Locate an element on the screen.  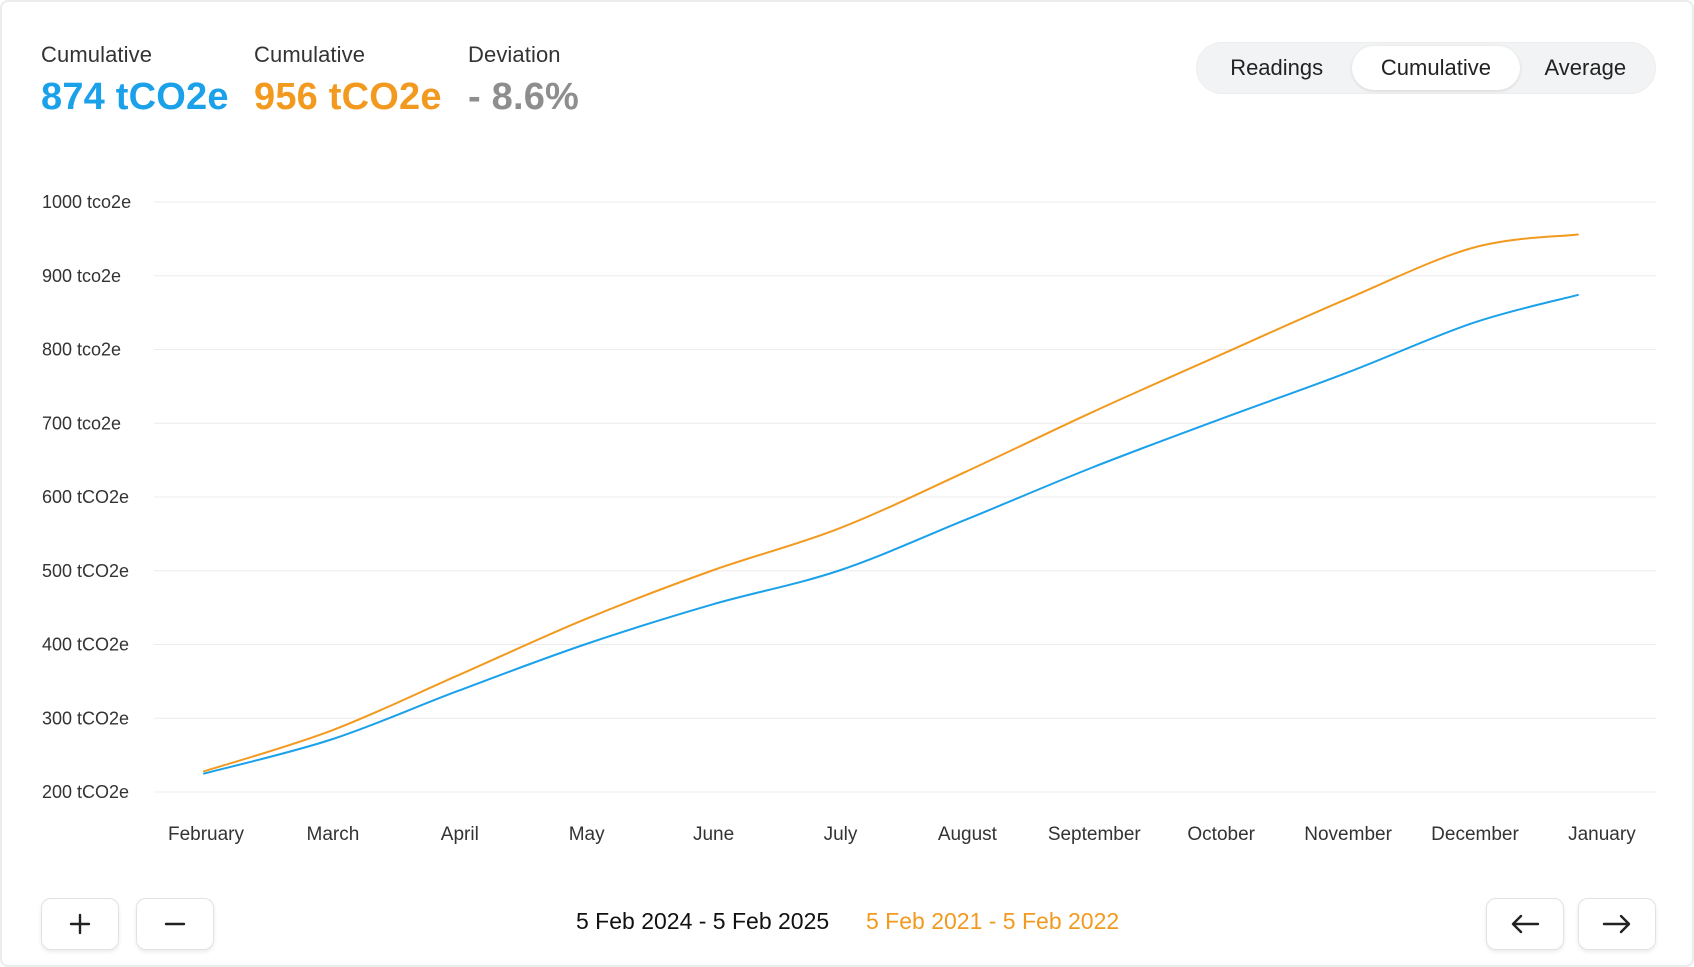
toggle-cumulative: Cumulative is located at coordinates (1436, 68).